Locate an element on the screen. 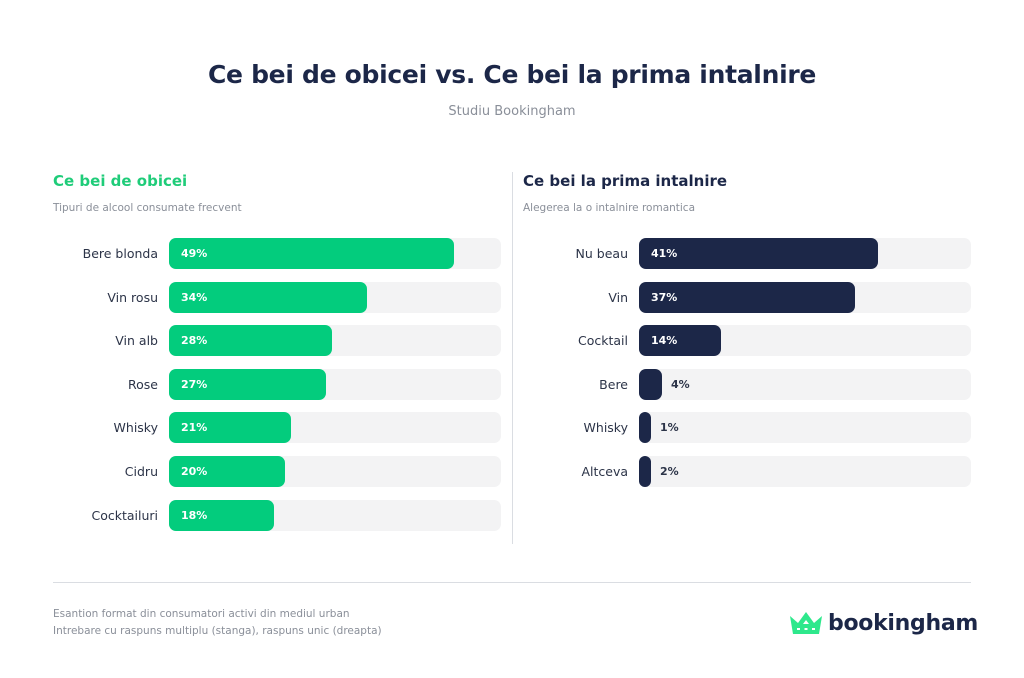 Image resolution: width=1024 pixels, height=678 pixels. bar-track: 1% is located at coordinates (805, 428).